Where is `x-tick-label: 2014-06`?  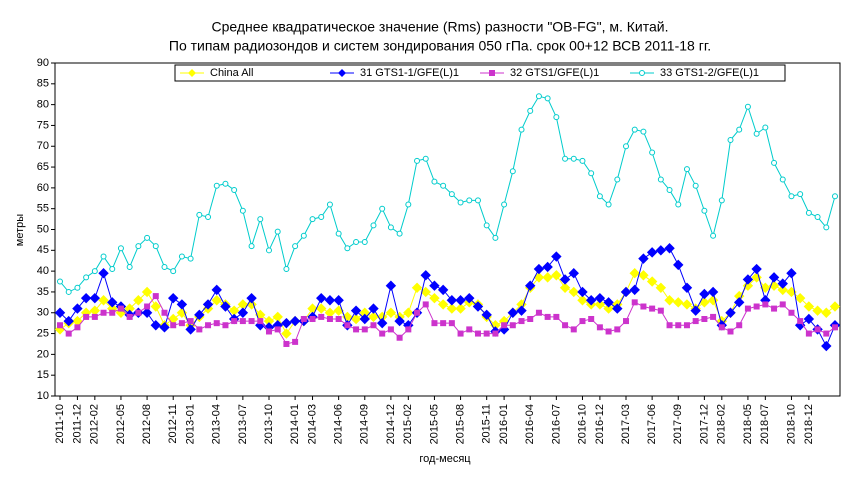
x-tick-label: 2014-06 is located at coordinates (339, 424).